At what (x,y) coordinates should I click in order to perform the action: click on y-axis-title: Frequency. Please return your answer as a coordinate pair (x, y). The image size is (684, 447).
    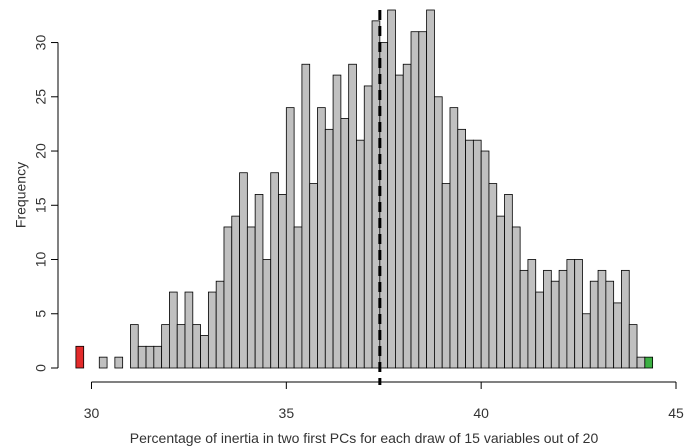
    Looking at the image, I should click on (21, 195).